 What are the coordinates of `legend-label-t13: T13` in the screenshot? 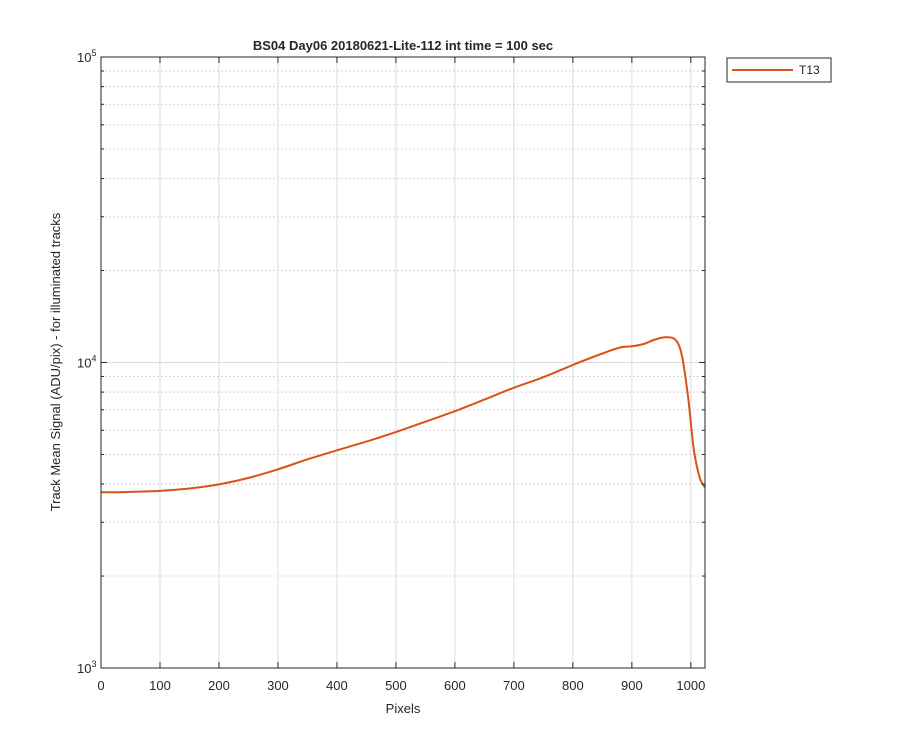 It's located at (809, 70).